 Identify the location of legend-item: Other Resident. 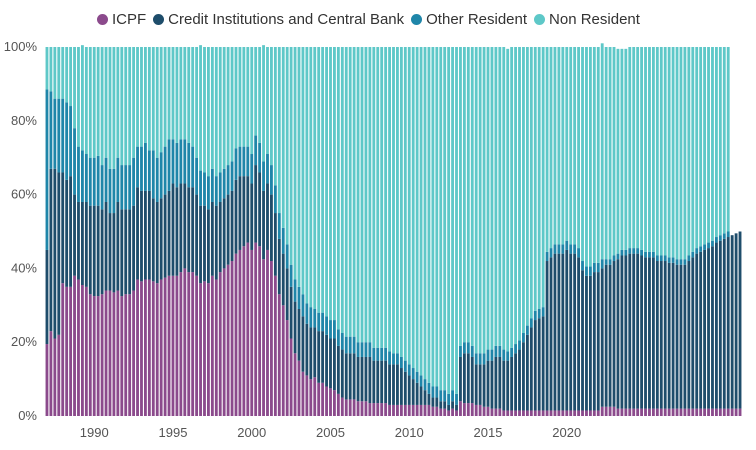
(469, 19).